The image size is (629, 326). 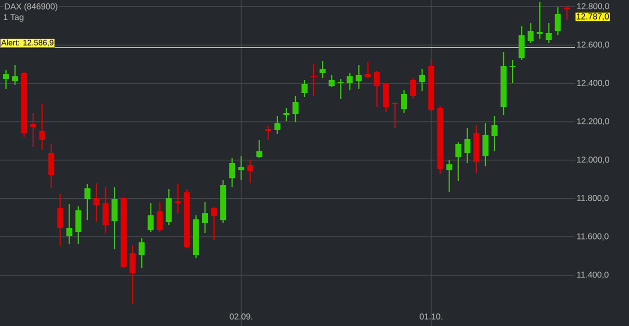 What do you see at coordinates (592, 16) in the screenshot?
I see `text: 12.787,0` at bounding box center [592, 16].